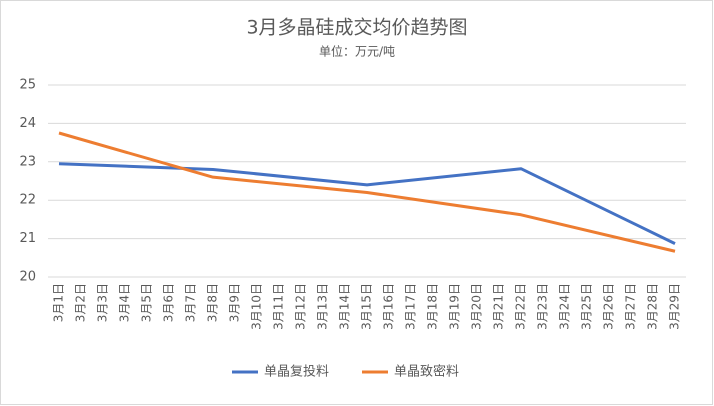 This screenshot has height=406, width=714. What do you see at coordinates (357, 51) in the screenshot?
I see `chart-subtitle: 单位：万元/吨` at bounding box center [357, 51].